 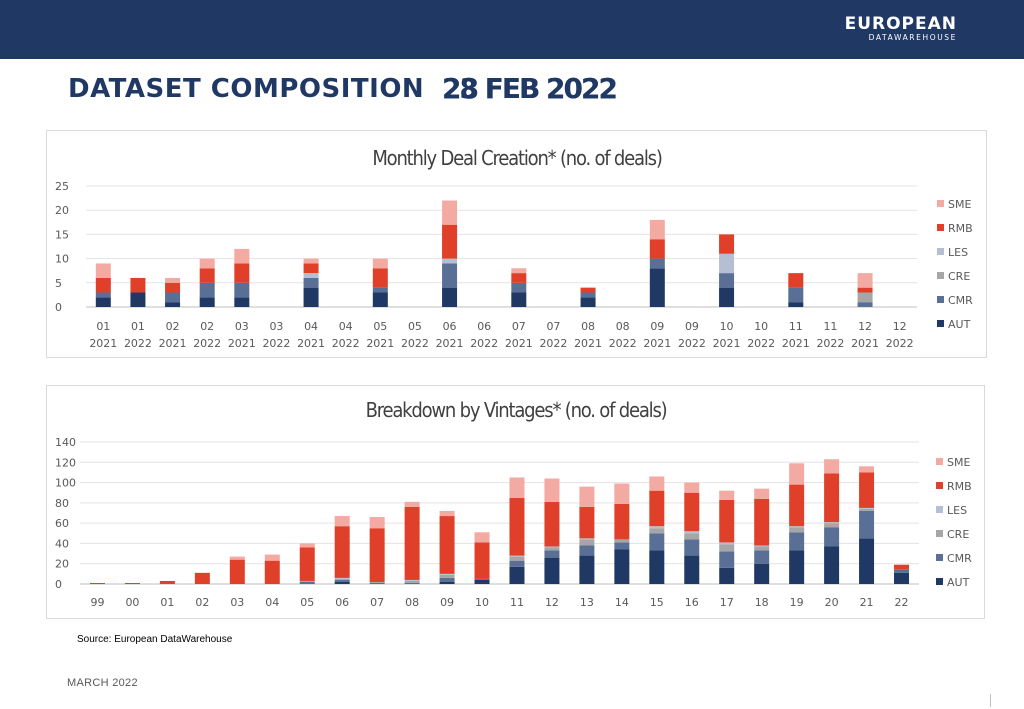 What do you see at coordinates (65, 442) in the screenshot?
I see `y-tick-label: 140` at bounding box center [65, 442].